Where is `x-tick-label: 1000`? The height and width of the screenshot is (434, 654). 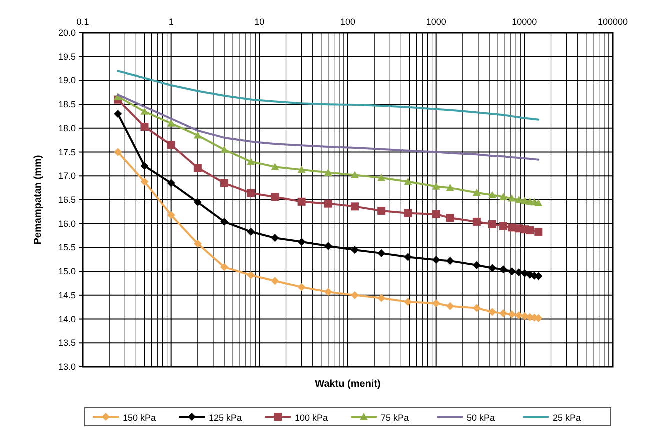 x-tick-label: 1000 is located at coordinates (436, 22).